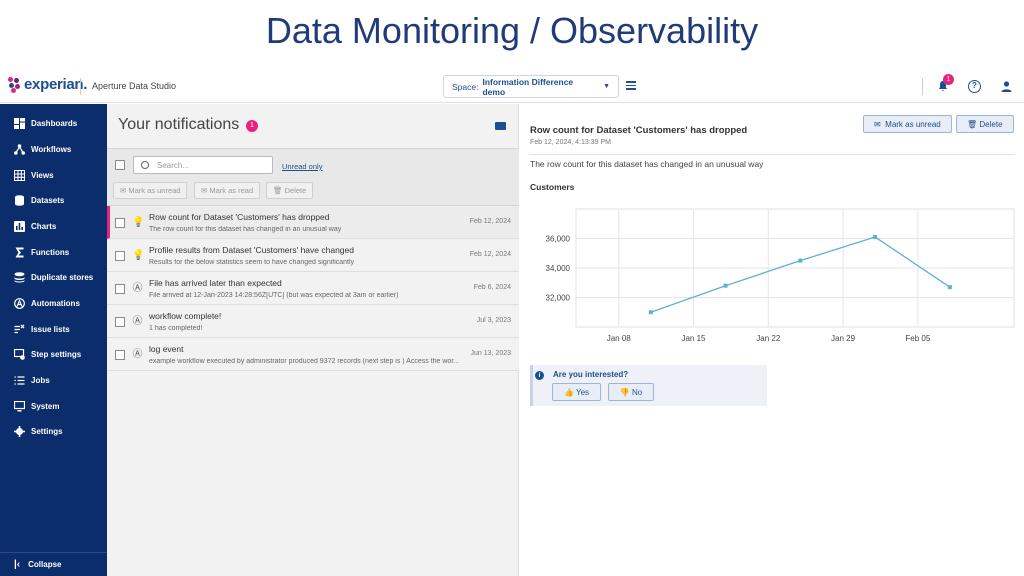 The image size is (1024, 576). I want to click on notification-date: Feb 6, 2024, so click(492, 287).